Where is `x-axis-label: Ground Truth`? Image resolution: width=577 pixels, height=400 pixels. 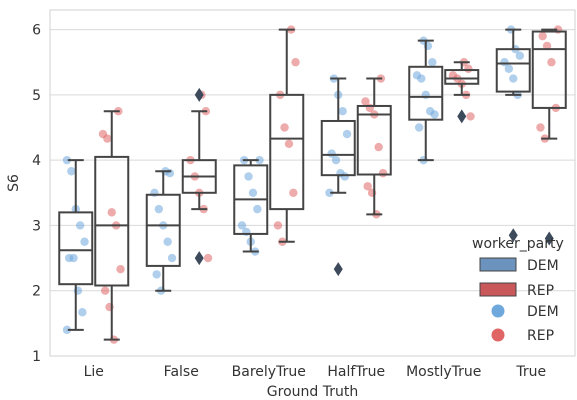
x-axis-label: Ground Truth is located at coordinates (312, 392).